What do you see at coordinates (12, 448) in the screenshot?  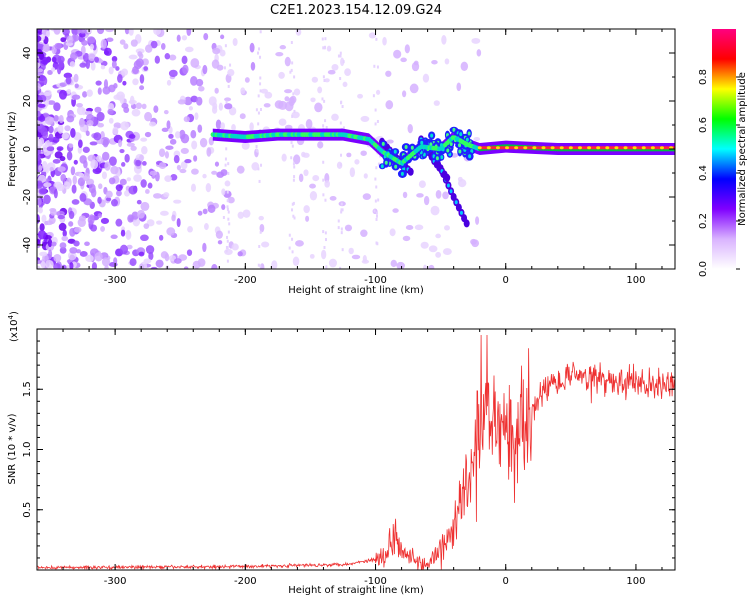 I see `snr-ylabel: SNR (10 * v/v)` at bounding box center [12, 448].